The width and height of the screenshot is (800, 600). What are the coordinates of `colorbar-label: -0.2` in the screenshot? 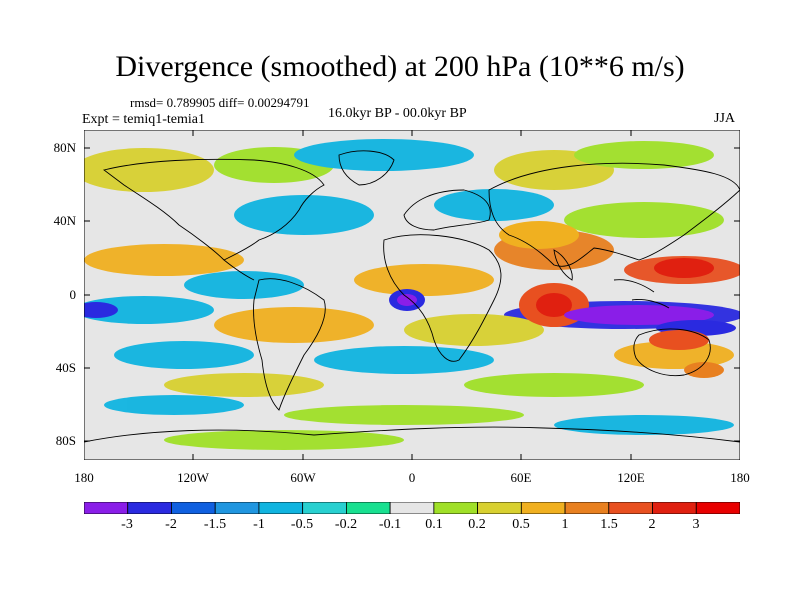 It's located at (346, 524).